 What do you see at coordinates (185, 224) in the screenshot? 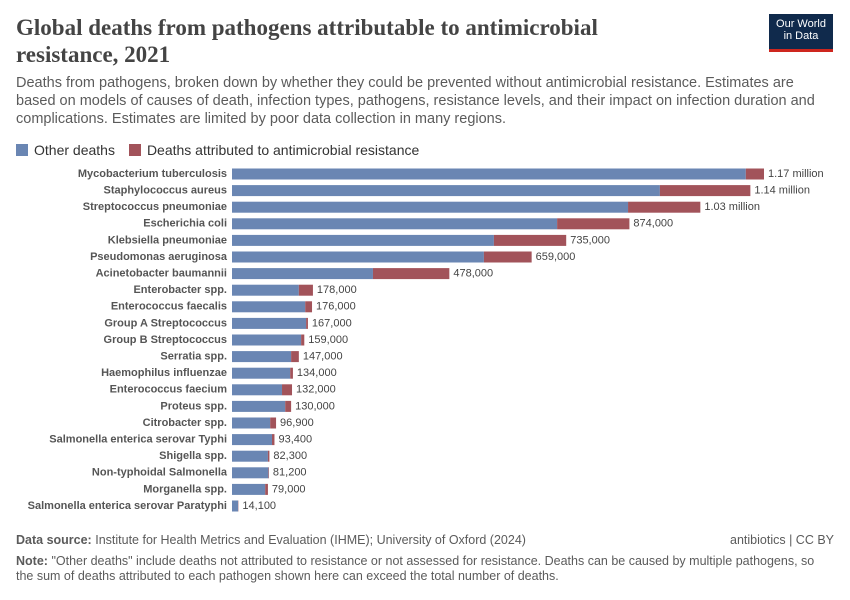
I see `category-label: Escherichia coli` at bounding box center [185, 224].